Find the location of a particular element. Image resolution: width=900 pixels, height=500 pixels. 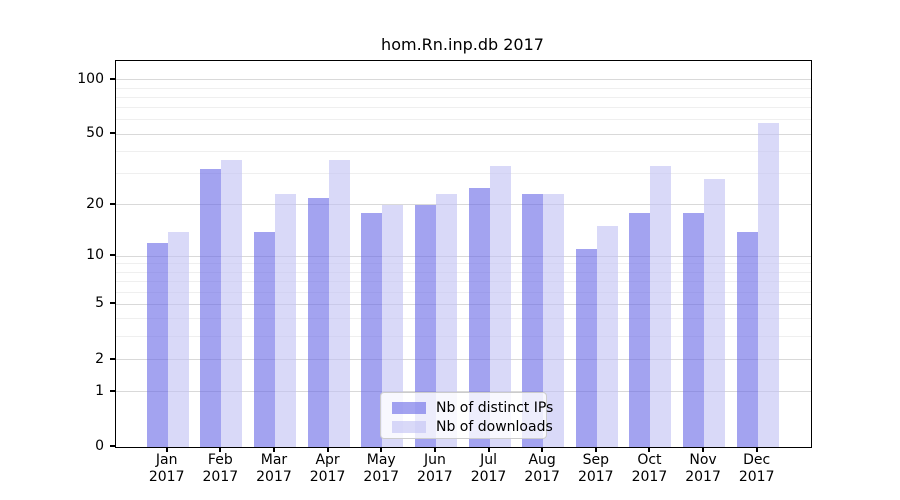

y-tick-label-2: 2 is located at coordinates (99, 358).